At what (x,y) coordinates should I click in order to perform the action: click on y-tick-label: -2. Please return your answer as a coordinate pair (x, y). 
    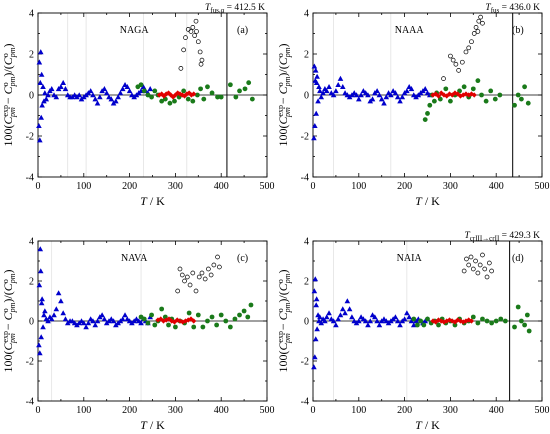
    Looking at the image, I should click on (305, 137).